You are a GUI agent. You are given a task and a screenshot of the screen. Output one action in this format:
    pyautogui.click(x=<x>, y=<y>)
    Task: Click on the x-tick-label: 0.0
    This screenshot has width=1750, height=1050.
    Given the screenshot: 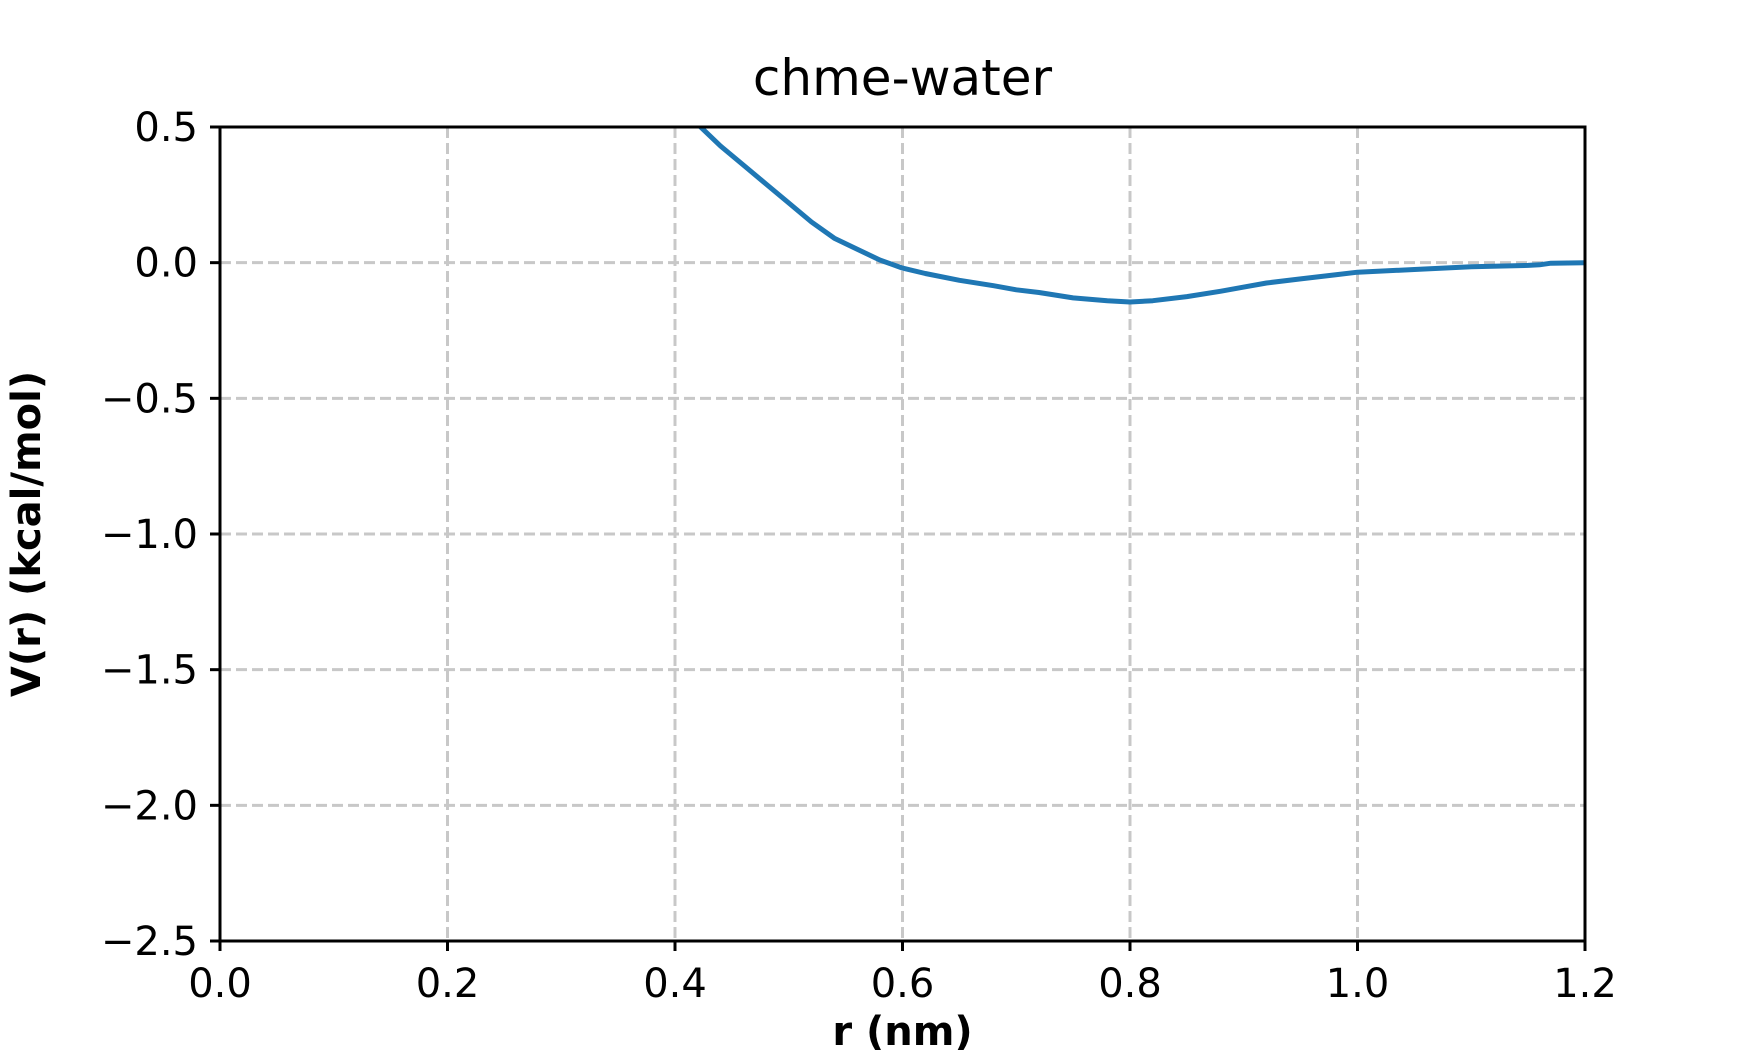 What is the action you would take?
    pyautogui.click(x=220, y=984)
    